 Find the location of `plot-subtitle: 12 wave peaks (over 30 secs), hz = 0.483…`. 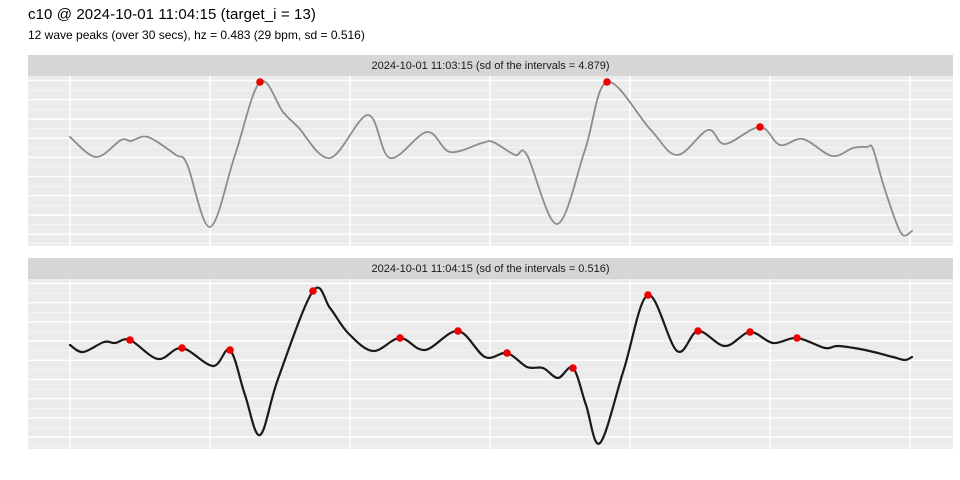

plot-subtitle: 12 wave peaks (over 30 secs), hz = 0.483… is located at coordinates (196, 35).